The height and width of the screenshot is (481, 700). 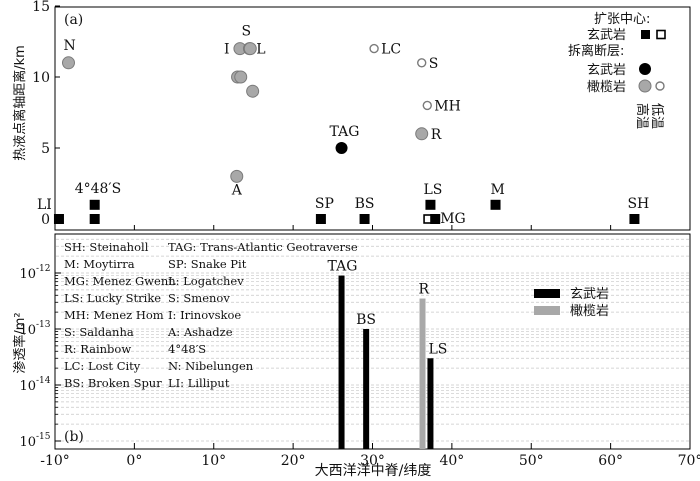 I want to click on point-mg-marker, so click(x=435, y=219).